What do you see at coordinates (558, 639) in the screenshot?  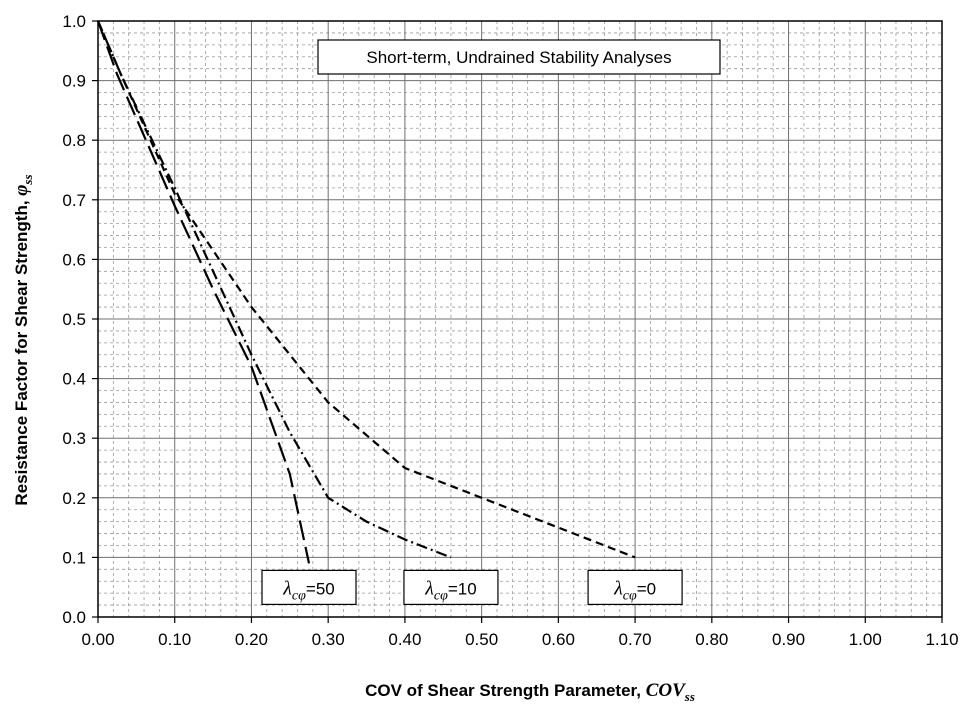 I see `x-tick-label: 0.60` at bounding box center [558, 639].